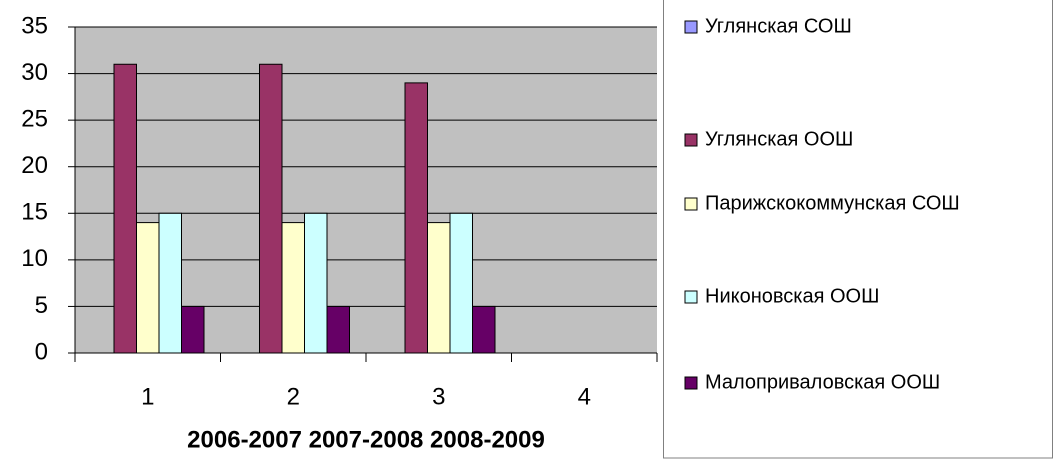  I want to click on y-tick-label: 5, so click(41, 305).